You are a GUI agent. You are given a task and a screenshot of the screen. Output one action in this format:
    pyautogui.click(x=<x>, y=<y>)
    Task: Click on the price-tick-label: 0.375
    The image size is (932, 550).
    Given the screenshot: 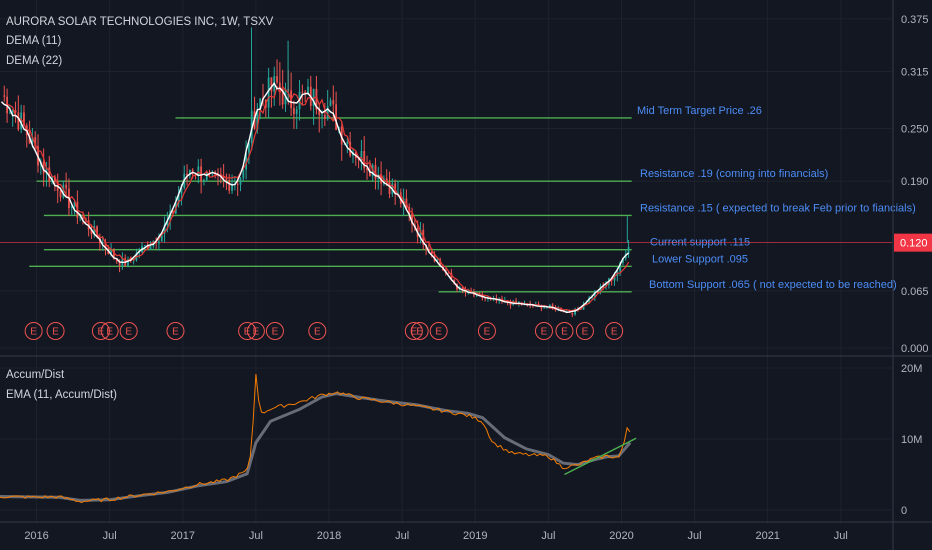 What is the action you would take?
    pyautogui.click(x=915, y=20)
    